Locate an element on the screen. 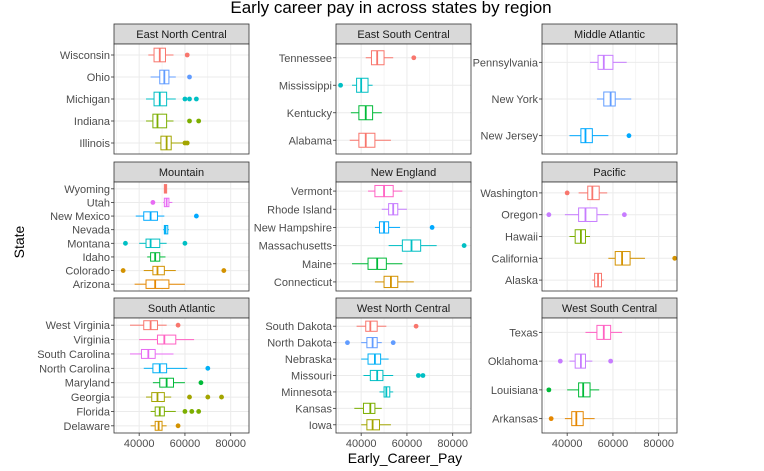  outlier-indiana is located at coordinates (199, 121).